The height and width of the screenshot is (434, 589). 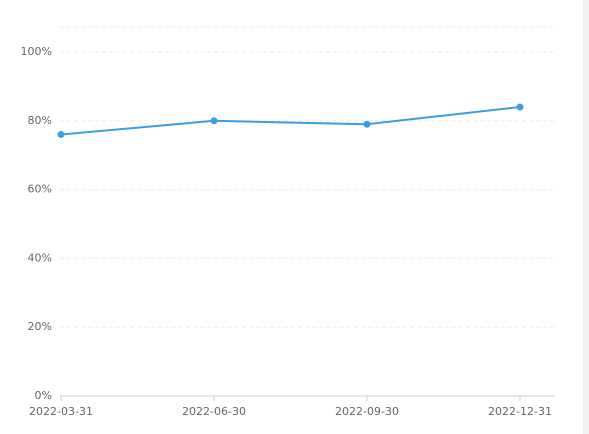 What do you see at coordinates (40, 189) in the screenshot?
I see `y-tick-label: 60%` at bounding box center [40, 189].